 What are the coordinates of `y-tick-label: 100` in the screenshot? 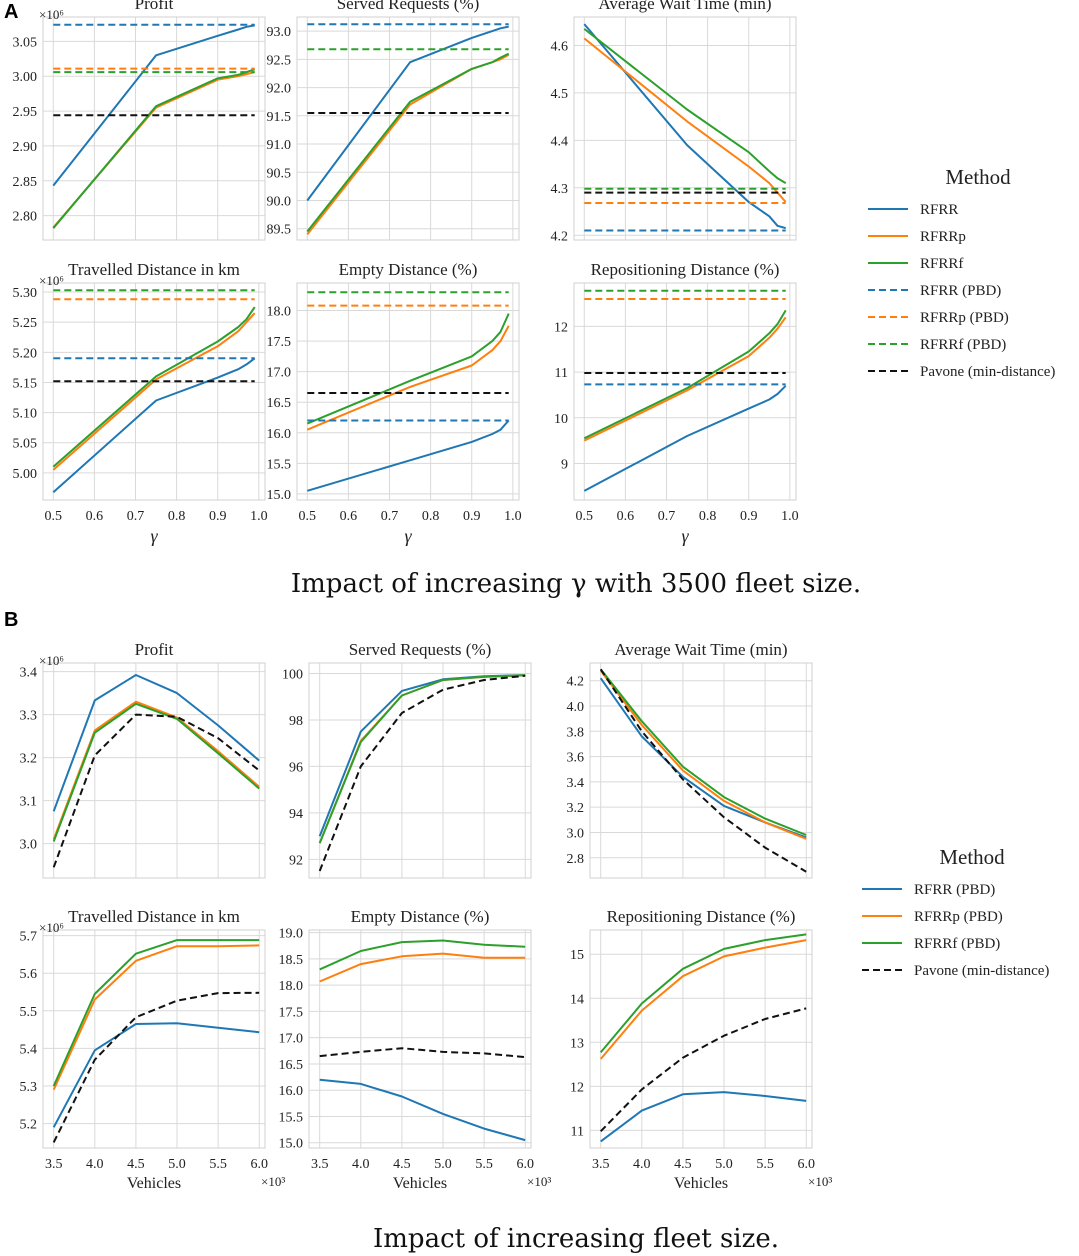 It's located at (292, 674).